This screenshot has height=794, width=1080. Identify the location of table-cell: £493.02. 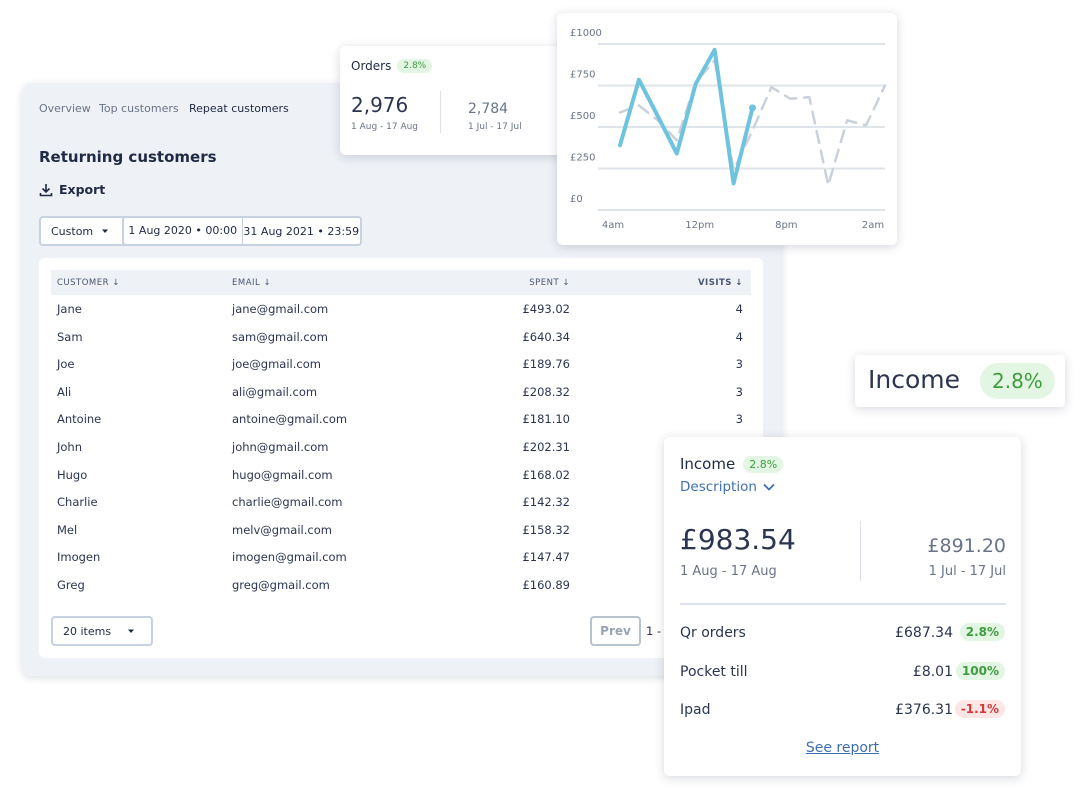
(546, 309).